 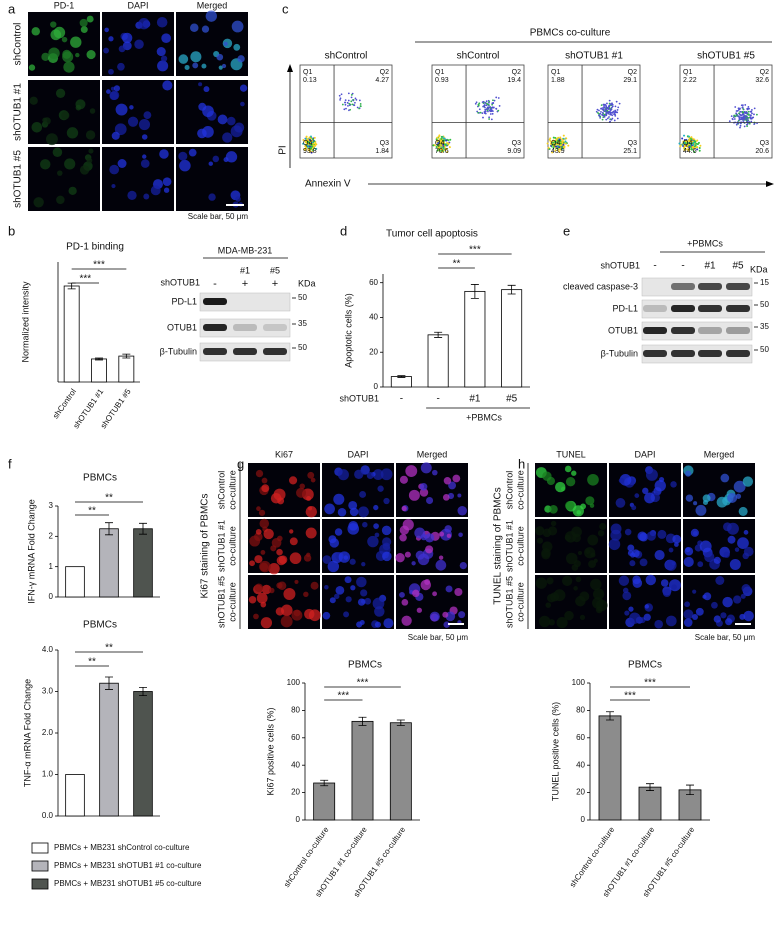 What do you see at coordinates (126, 356) in the screenshot?
I see `error-bar` at bounding box center [126, 356].